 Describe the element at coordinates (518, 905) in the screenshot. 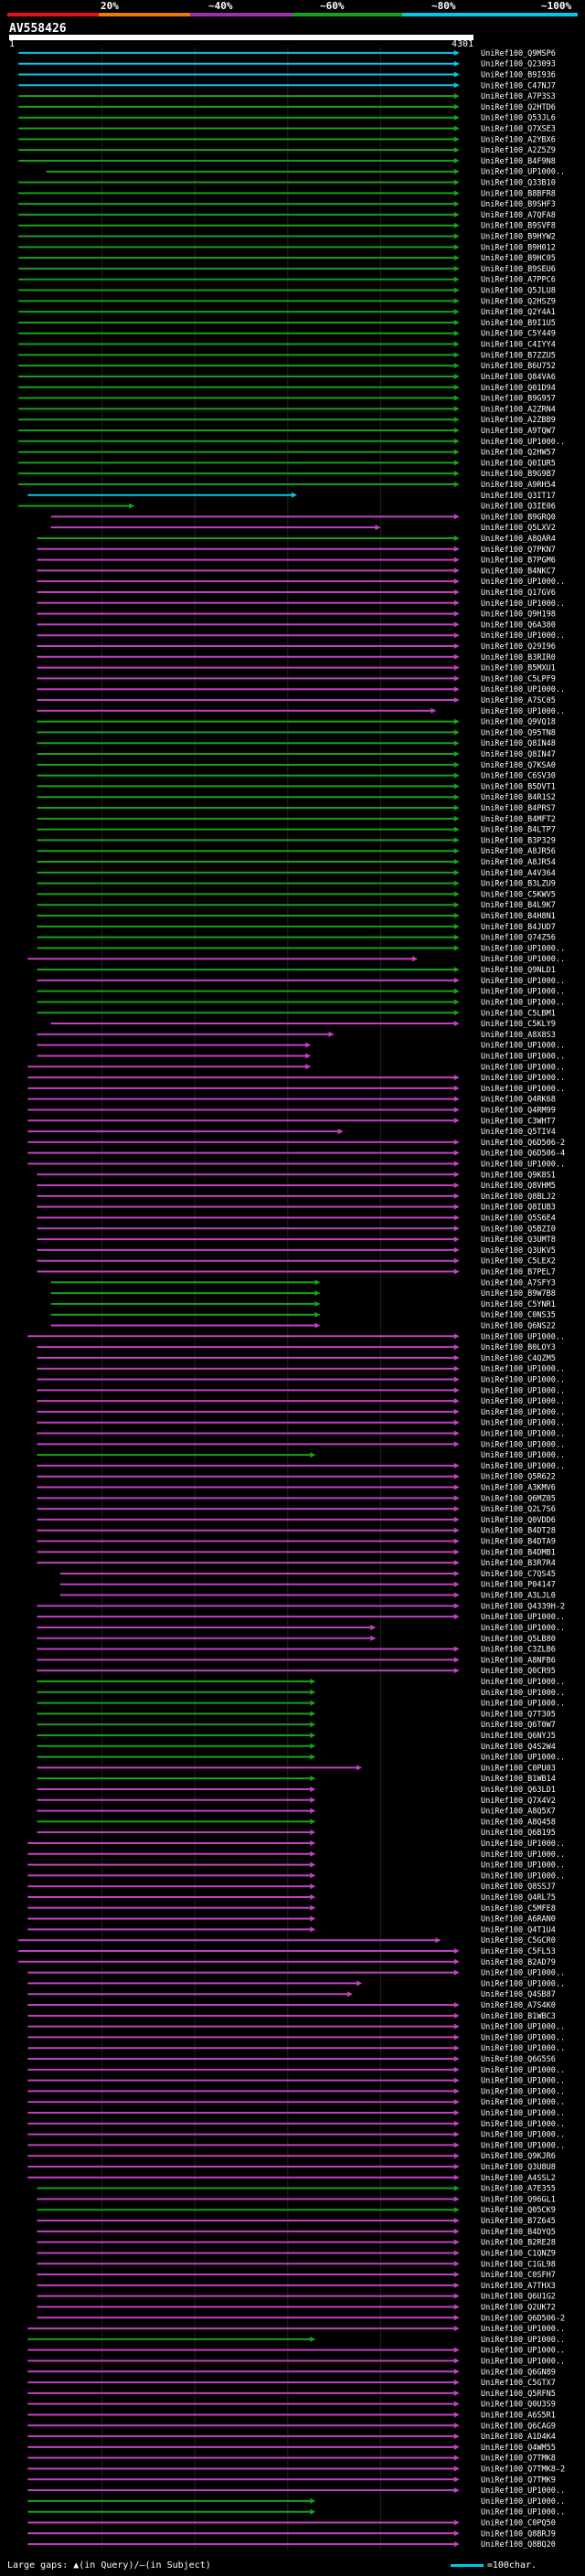

I see `hit-label: UniRef100_B4L9K7` at that location.